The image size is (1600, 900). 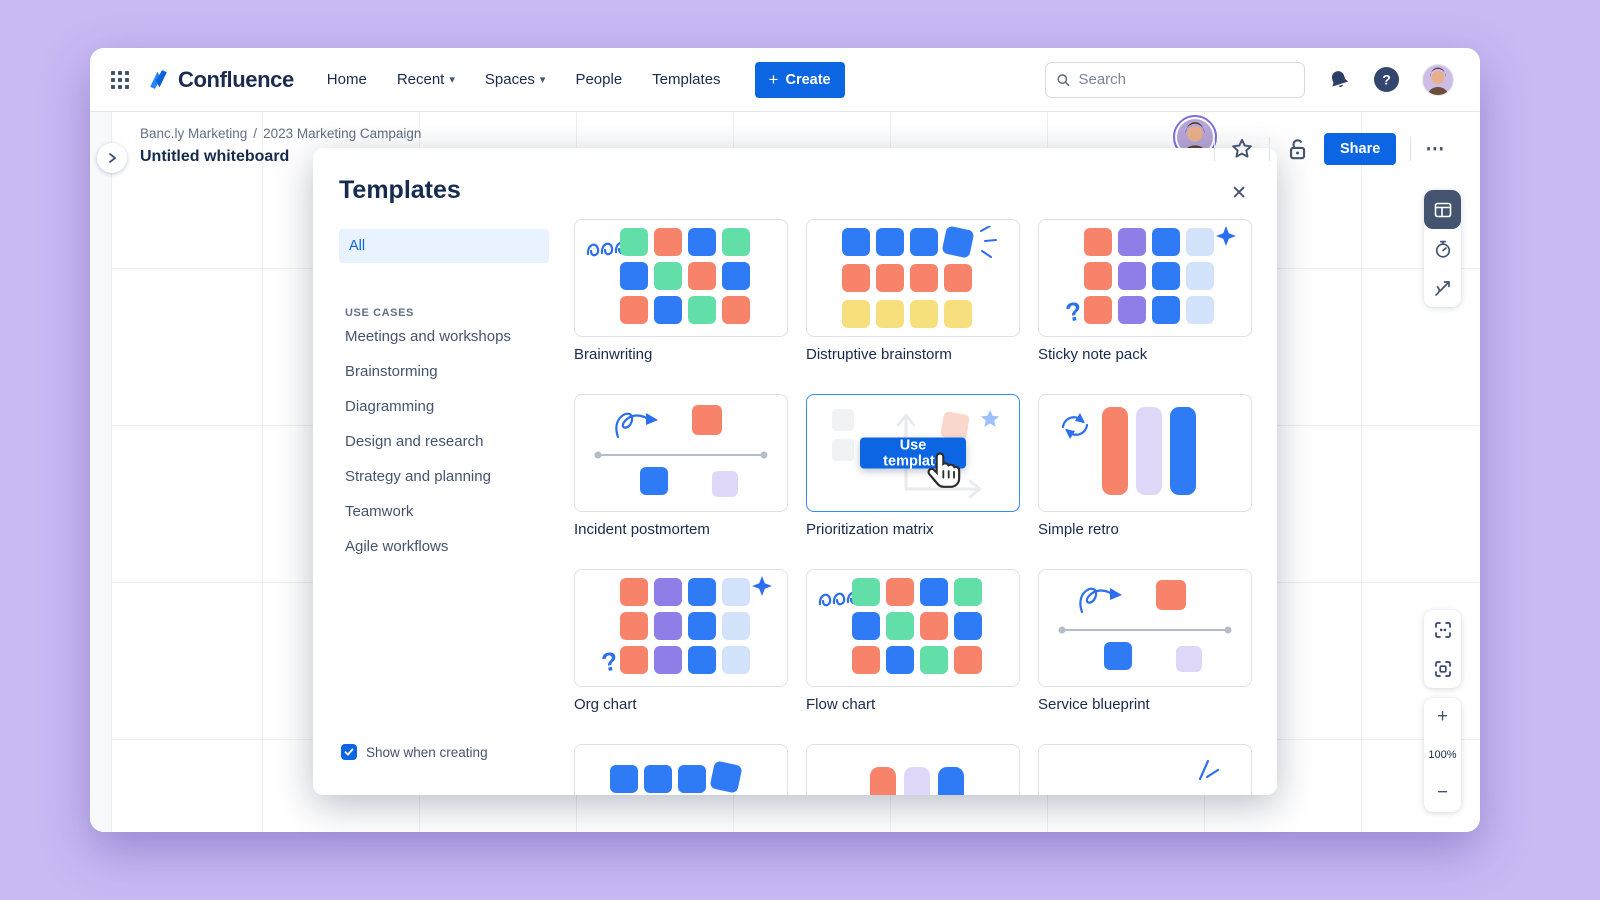 What do you see at coordinates (1094, 704) in the screenshot?
I see `template-name: Service blueprint` at bounding box center [1094, 704].